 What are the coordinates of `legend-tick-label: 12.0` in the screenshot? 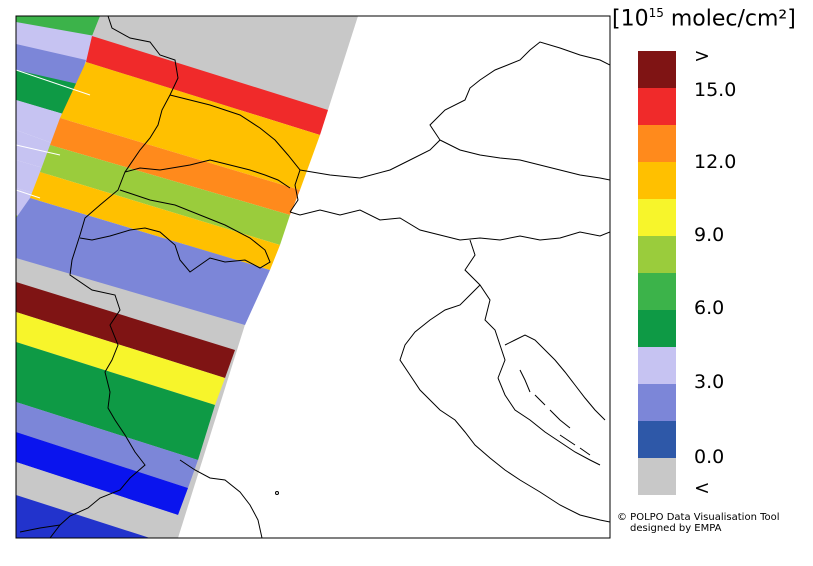 It's located at (715, 162).